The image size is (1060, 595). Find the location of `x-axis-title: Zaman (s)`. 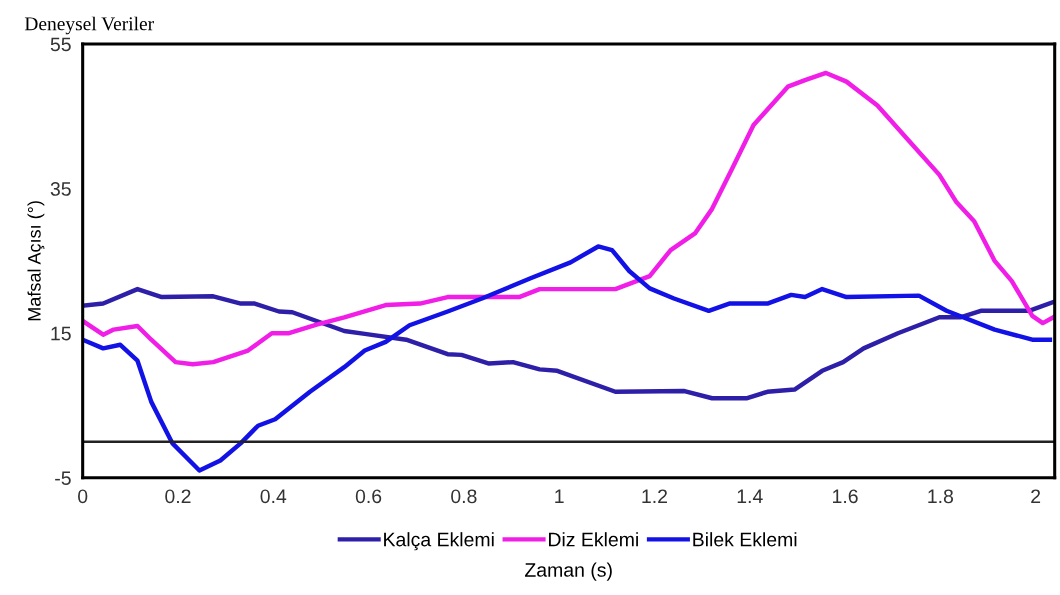

x-axis-title: Zaman (s) is located at coordinates (568, 571).